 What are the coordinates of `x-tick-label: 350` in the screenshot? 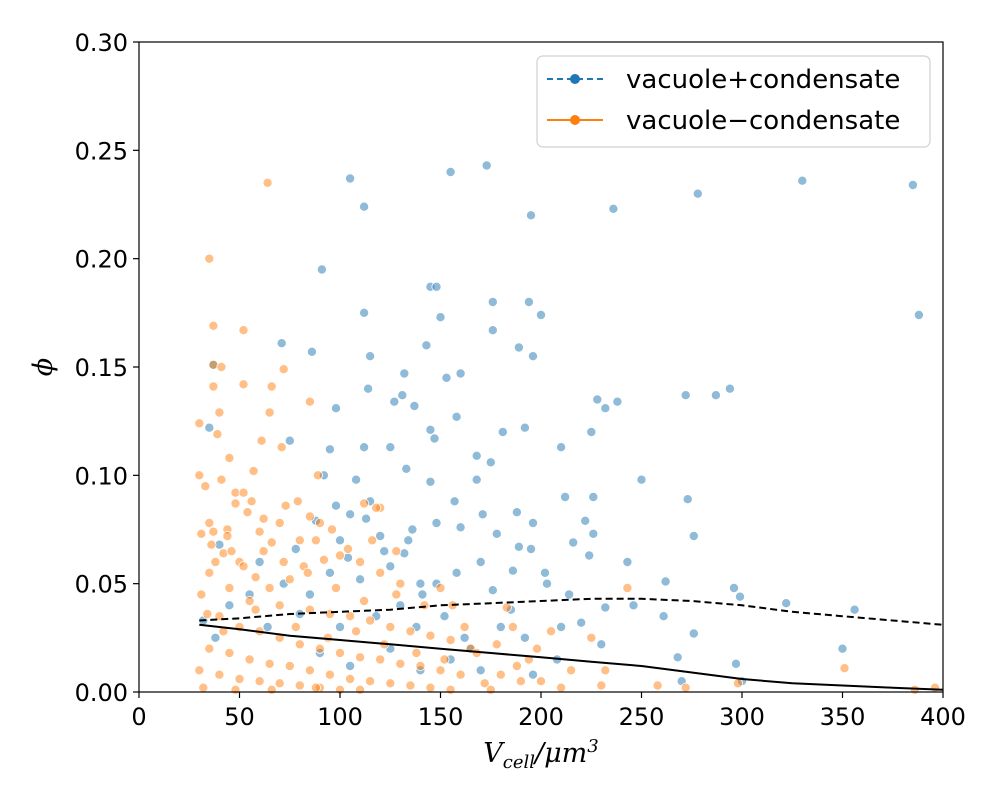 It's located at (843, 717).